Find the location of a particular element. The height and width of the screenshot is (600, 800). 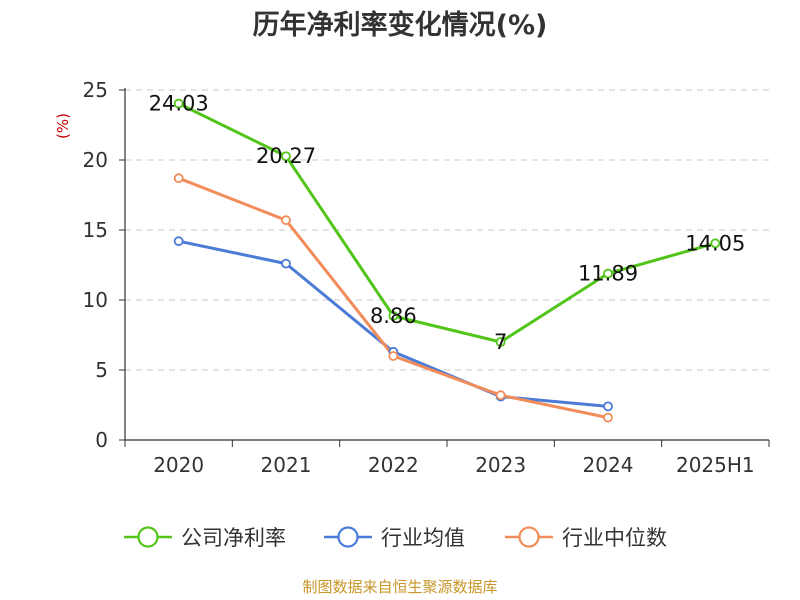

y-tick-label: 15 is located at coordinates (95, 230).